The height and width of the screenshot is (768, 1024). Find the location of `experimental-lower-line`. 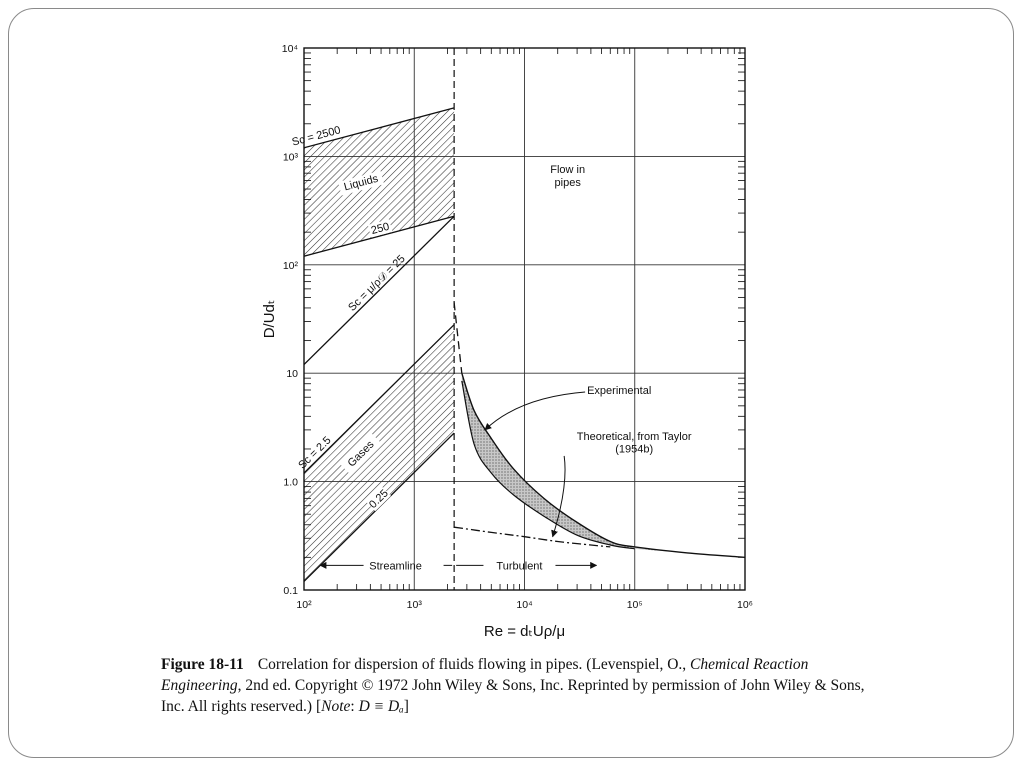

experimental-lower-line is located at coordinates (548, 465).